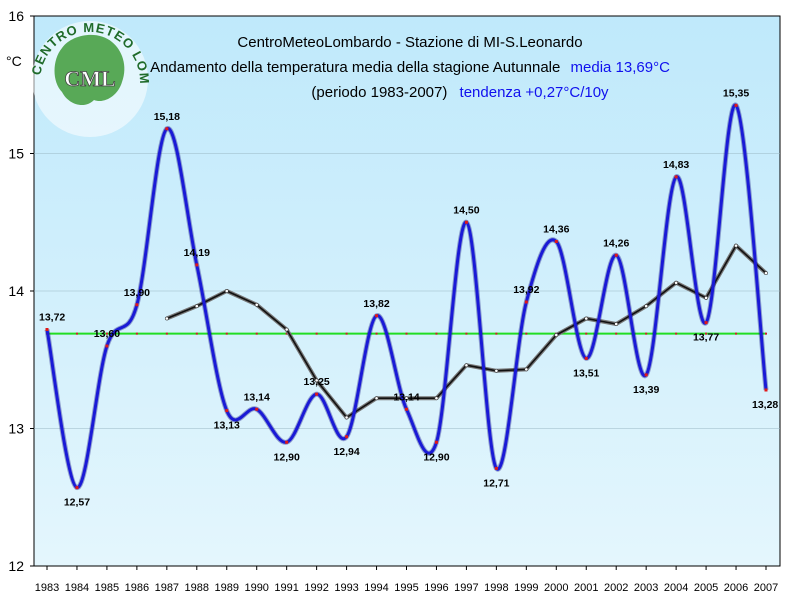  What do you see at coordinates (256, 588) in the screenshot?
I see `x-tick-label: 1990` at bounding box center [256, 588].